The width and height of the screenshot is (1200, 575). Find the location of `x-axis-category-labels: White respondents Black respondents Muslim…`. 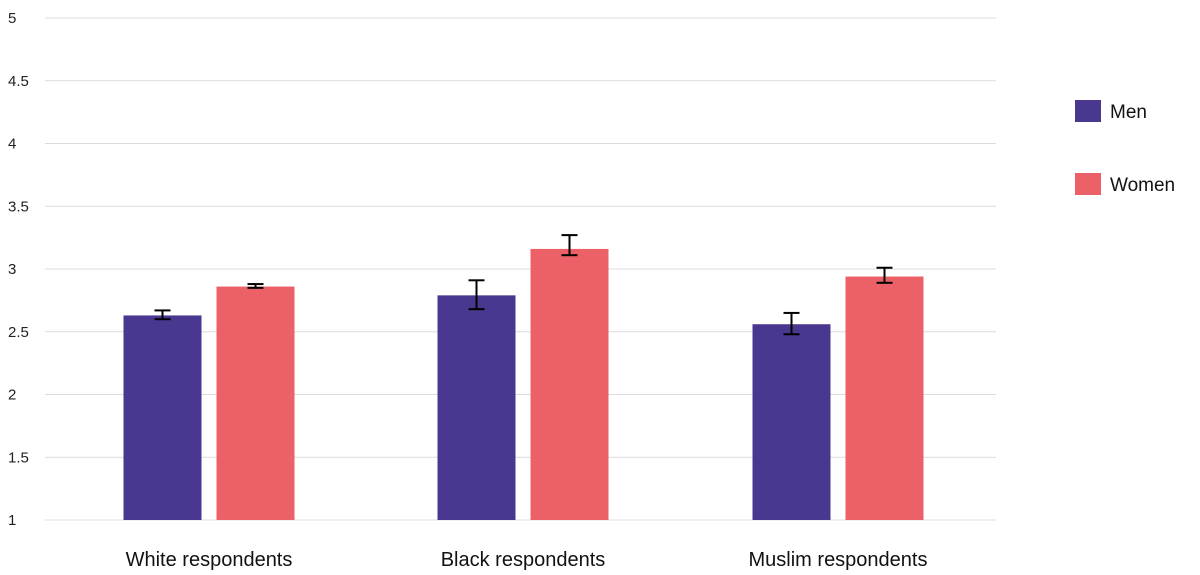

x-axis-category-labels: White respondents Black respondents Muslim… is located at coordinates (527, 560).